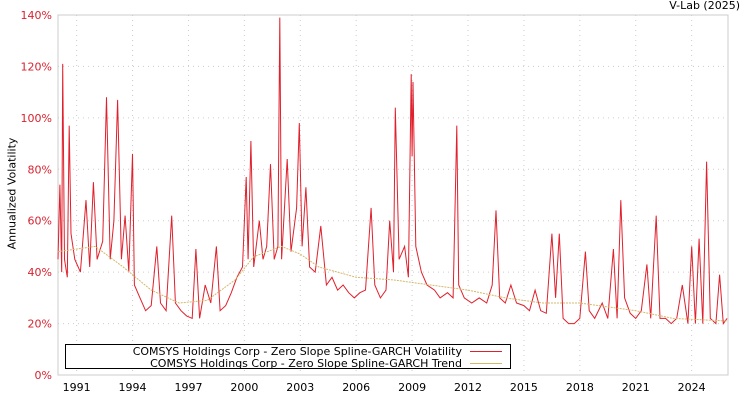  What do you see at coordinates (580, 387) in the screenshot?
I see `x-tick-label: 2018` at bounding box center [580, 387].